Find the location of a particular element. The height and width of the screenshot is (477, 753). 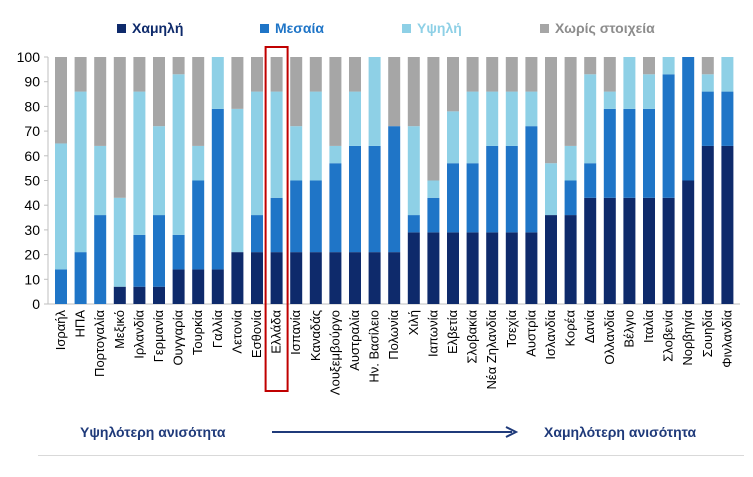

x-tick-label: Τσεχία is located at coordinates (511, 329).